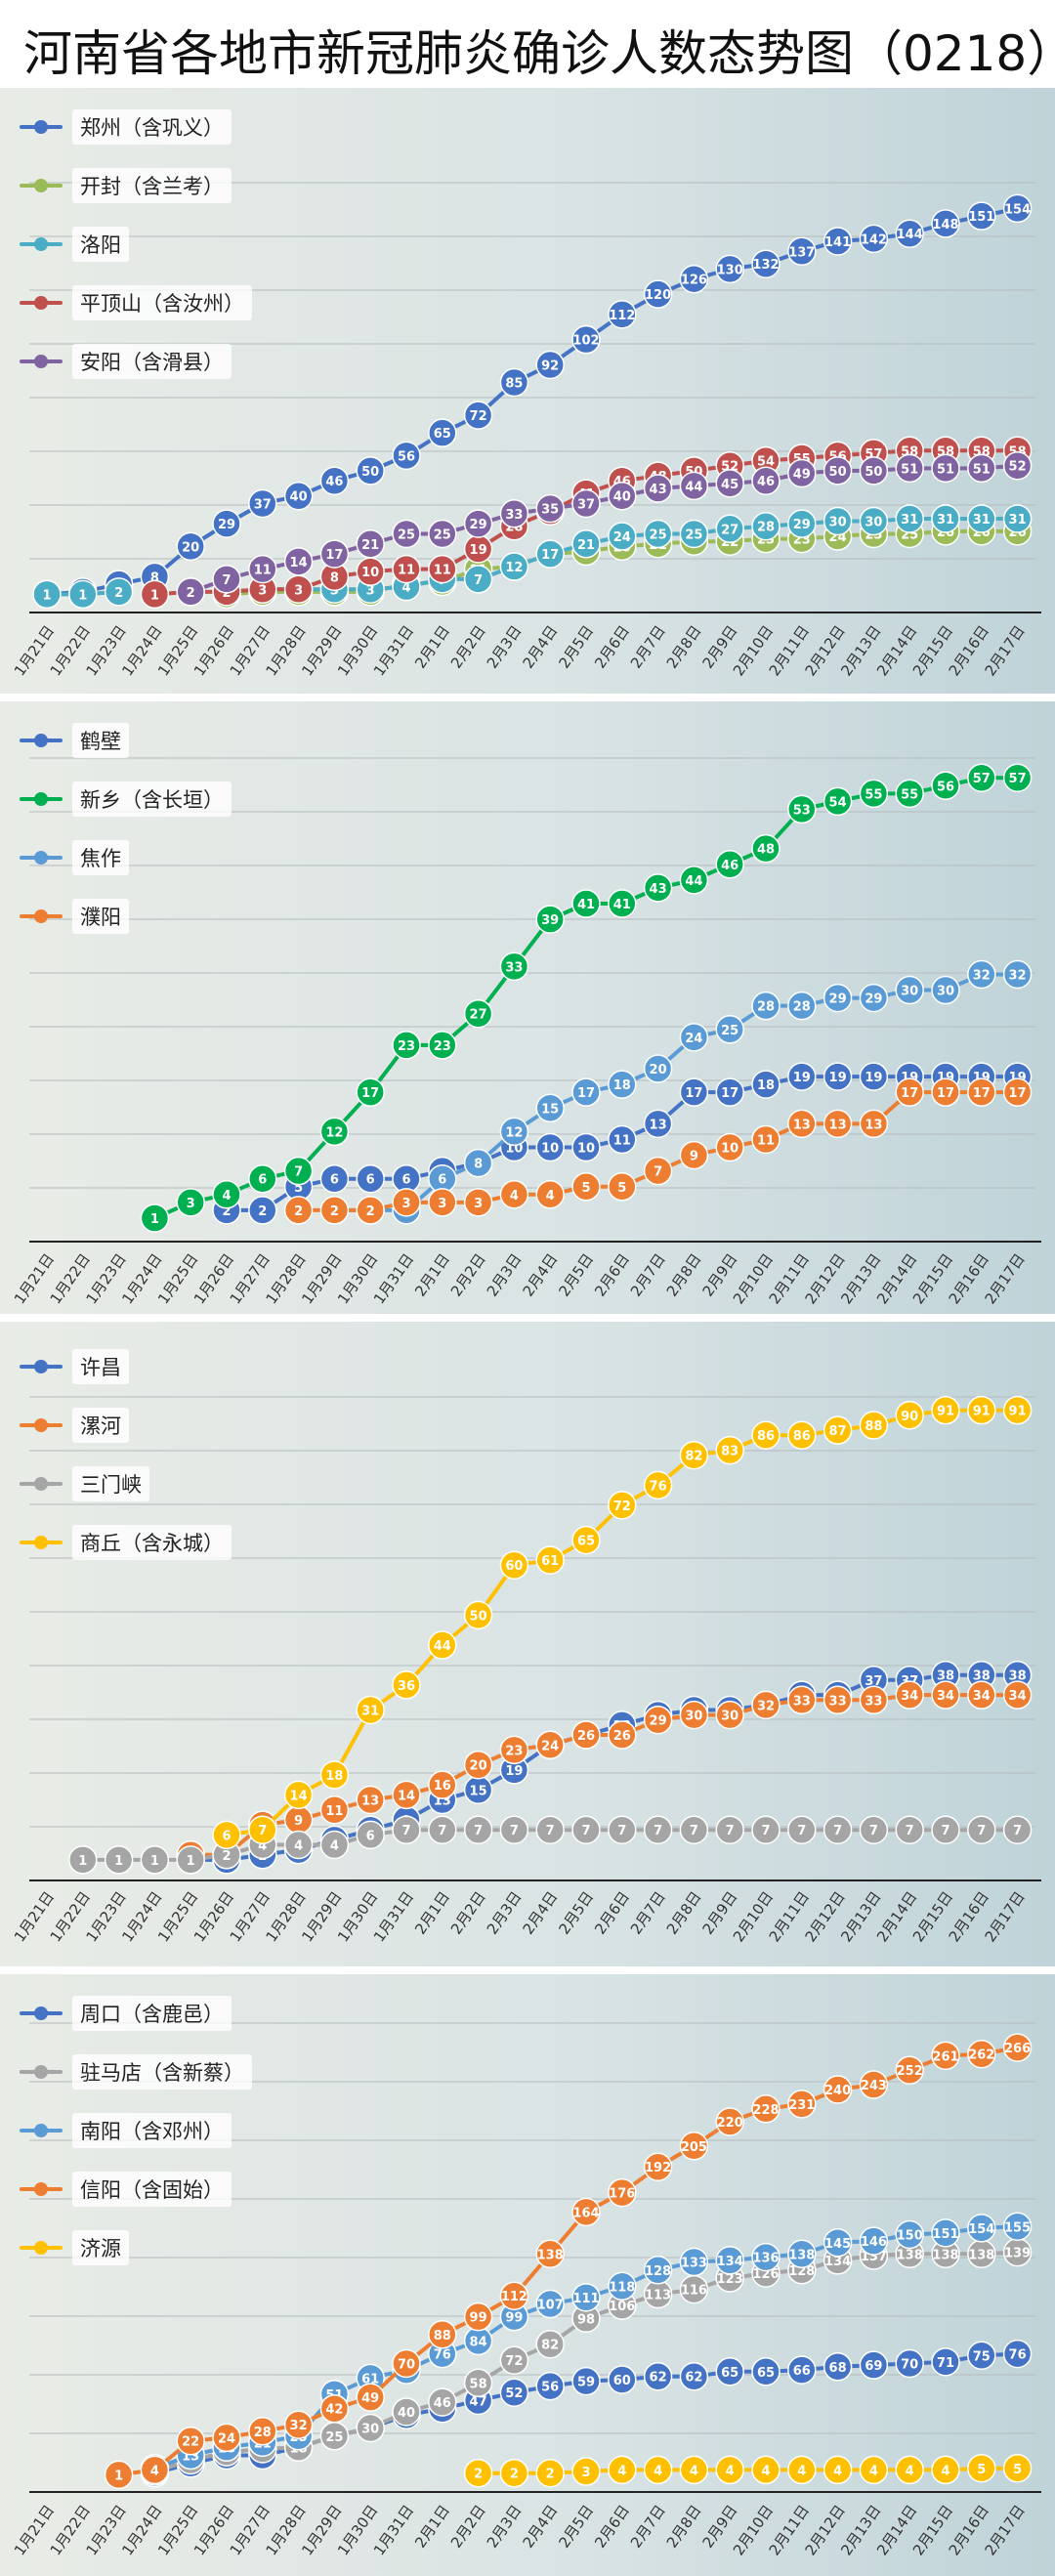 This screenshot has height=2576, width=1055. Describe the element at coordinates (837, 242) in the screenshot. I see `data-label: 141` at that location.